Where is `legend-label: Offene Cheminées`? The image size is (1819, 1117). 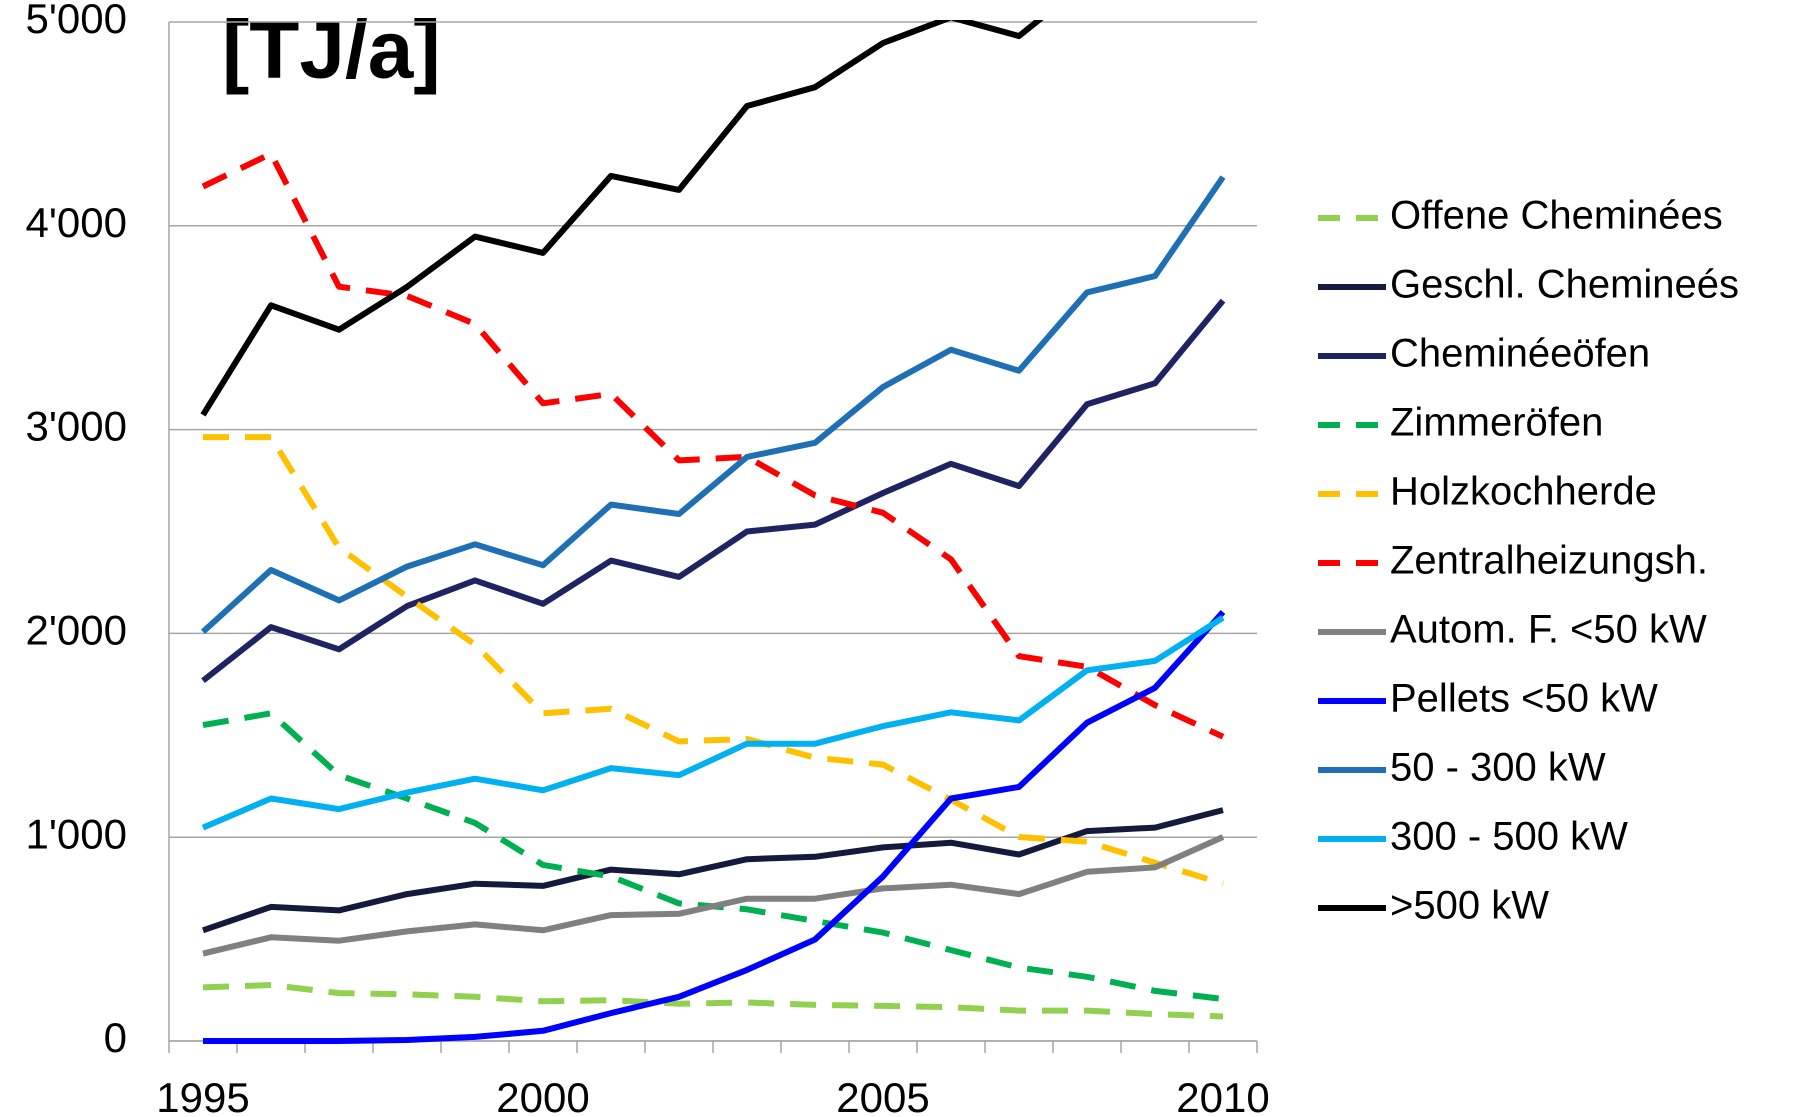
legend-label: Offene Cheminées is located at coordinates (1556, 216).